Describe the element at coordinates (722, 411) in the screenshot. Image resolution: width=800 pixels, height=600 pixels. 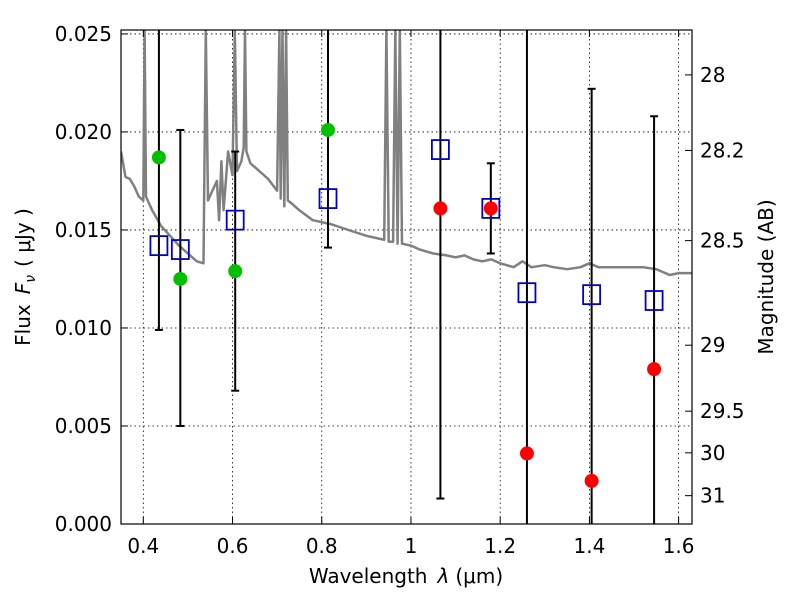
I see `magnitude-tick-label: 29.5` at that location.